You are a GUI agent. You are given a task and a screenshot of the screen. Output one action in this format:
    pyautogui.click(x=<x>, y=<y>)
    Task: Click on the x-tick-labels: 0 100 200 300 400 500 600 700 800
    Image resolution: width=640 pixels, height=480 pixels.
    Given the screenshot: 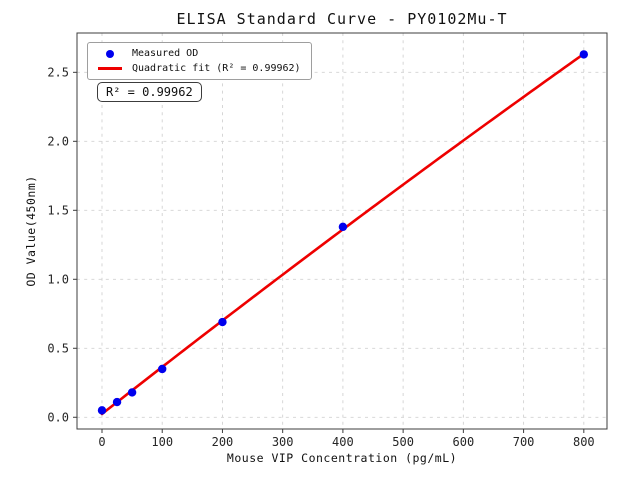 What is the action you would take?
    pyautogui.click(x=346, y=442)
    